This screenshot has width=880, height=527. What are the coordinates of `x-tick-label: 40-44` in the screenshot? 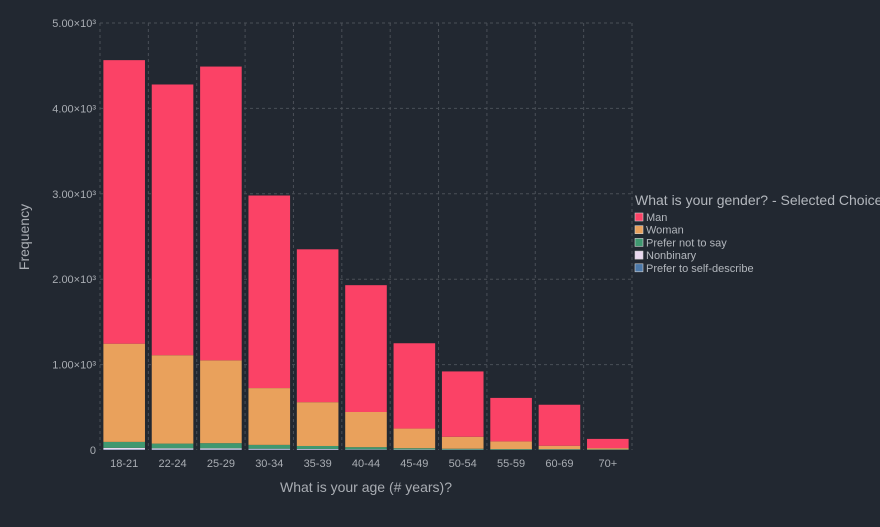 It's located at (366, 464).